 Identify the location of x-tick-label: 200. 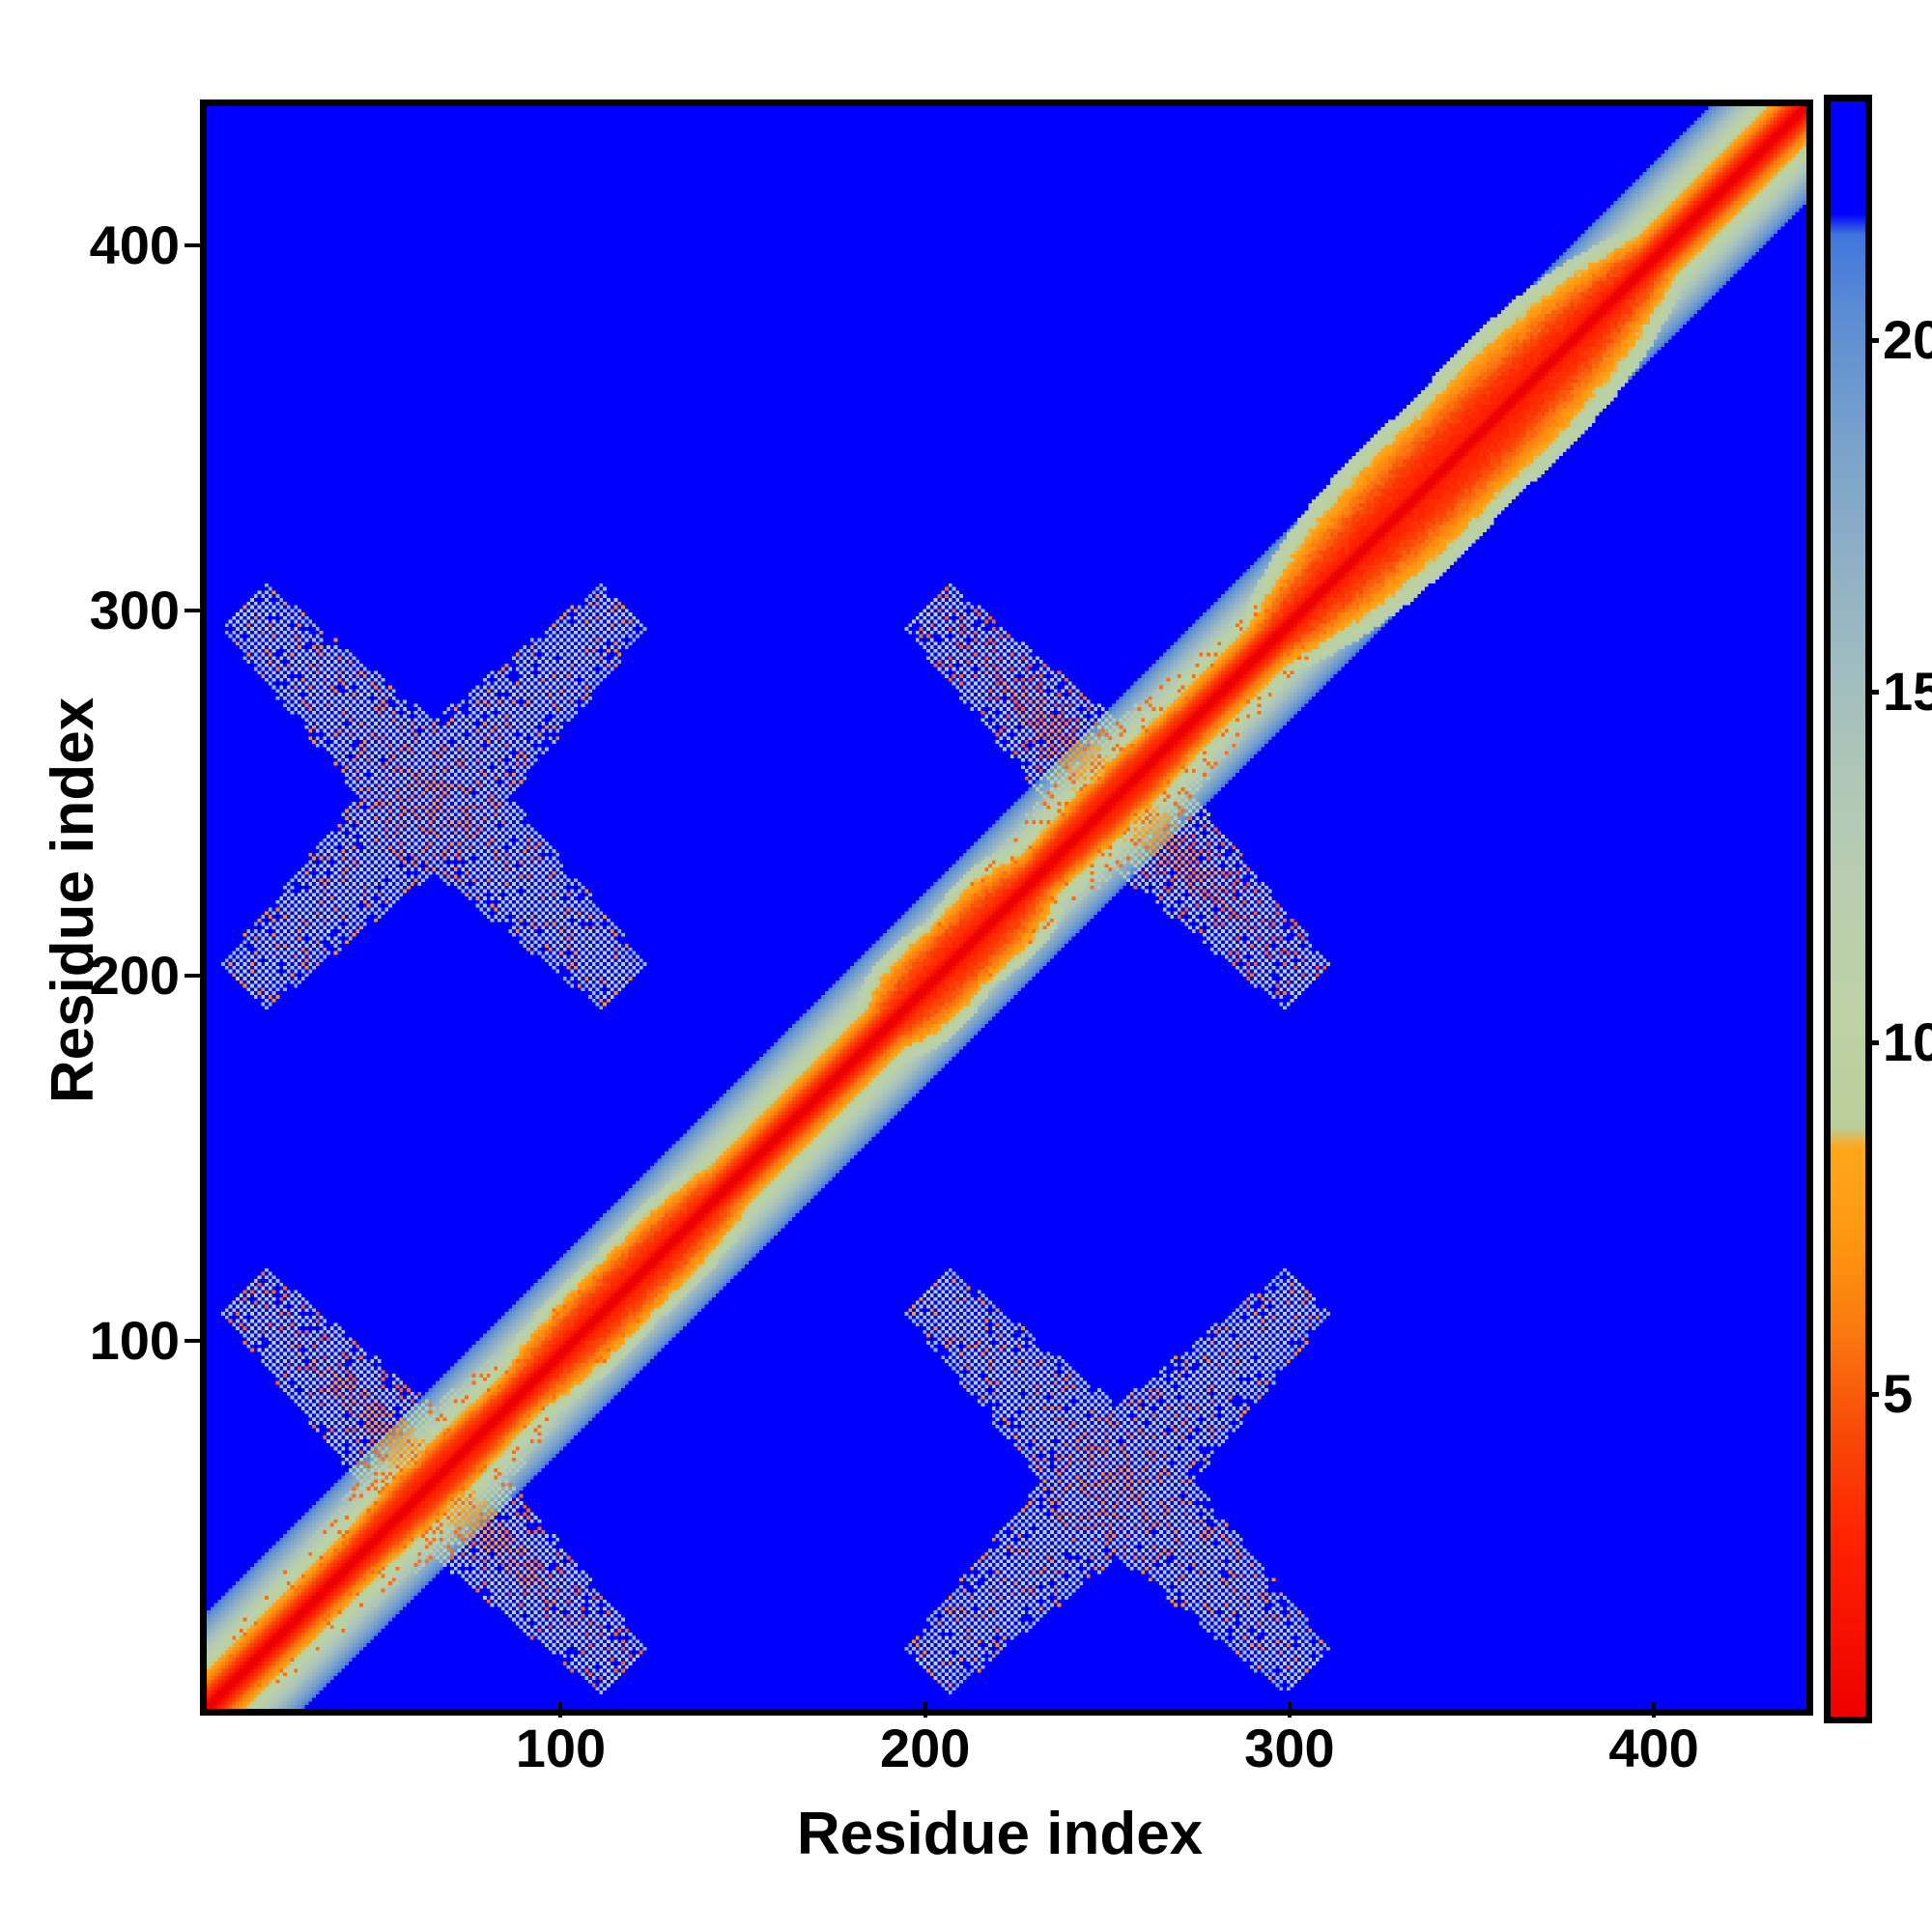
(925, 1748).